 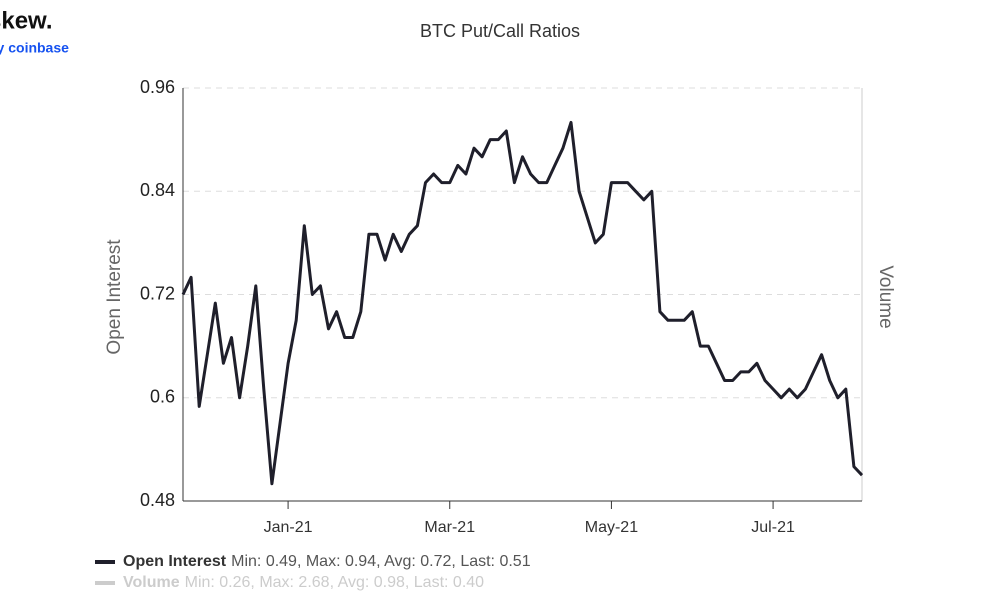 I want to click on y-tick-label: 0.48, so click(x=157, y=500).